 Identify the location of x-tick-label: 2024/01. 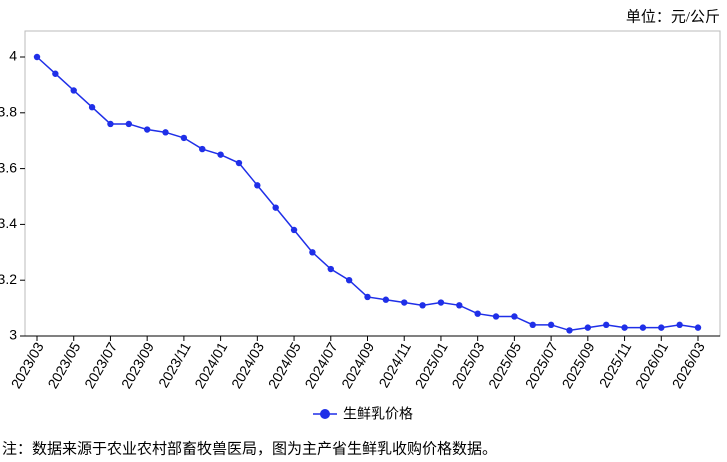
(210, 365).